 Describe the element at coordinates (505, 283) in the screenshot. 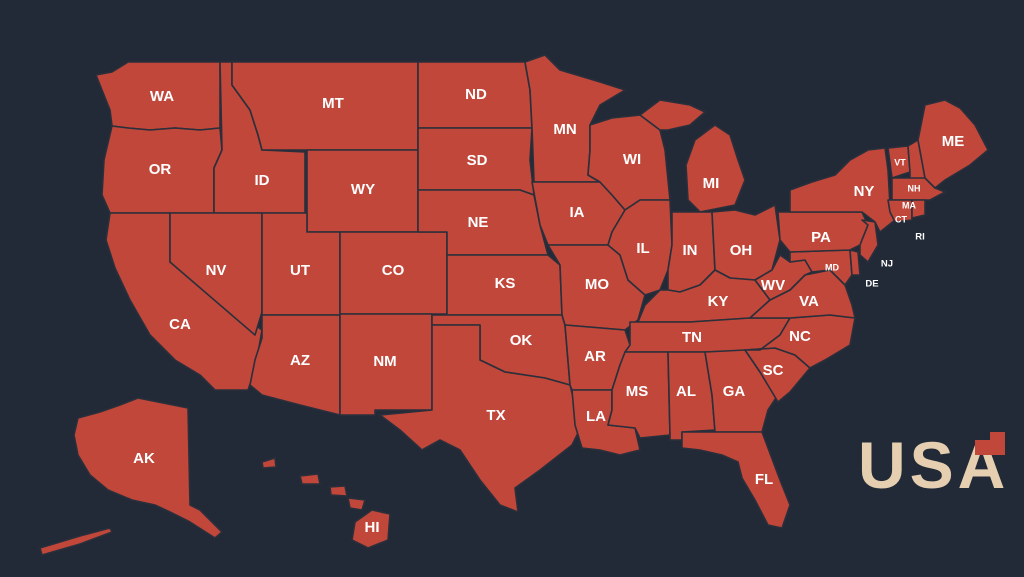

I see `label-ks: KS` at that location.